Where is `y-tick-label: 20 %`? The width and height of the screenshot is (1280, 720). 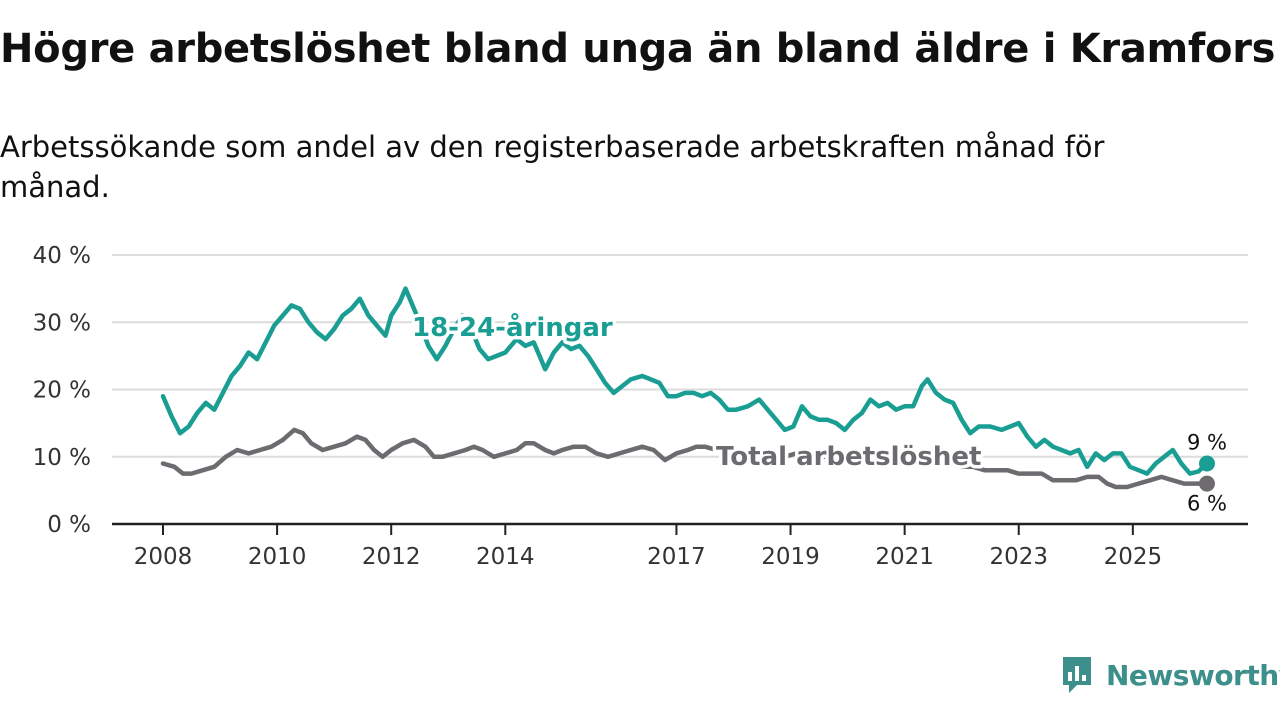 y-tick-label: 20 % is located at coordinates (62, 391).